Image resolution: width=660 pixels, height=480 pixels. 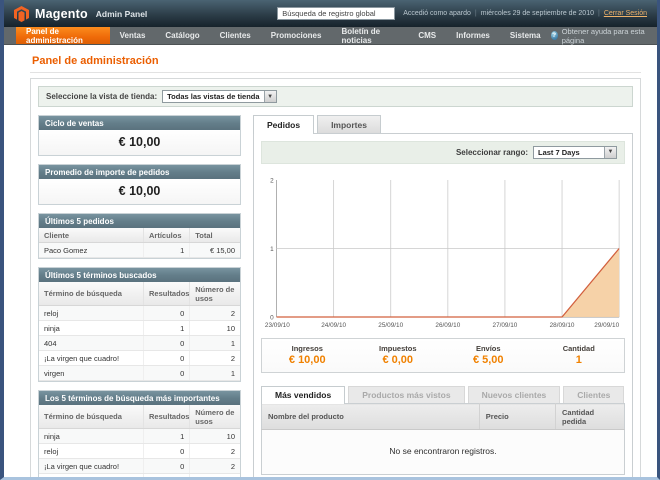 What do you see at coordinates (92, 294) in the screenshot?
I see `column-header: Término de búsqueda` at bounding box center [92, 294].